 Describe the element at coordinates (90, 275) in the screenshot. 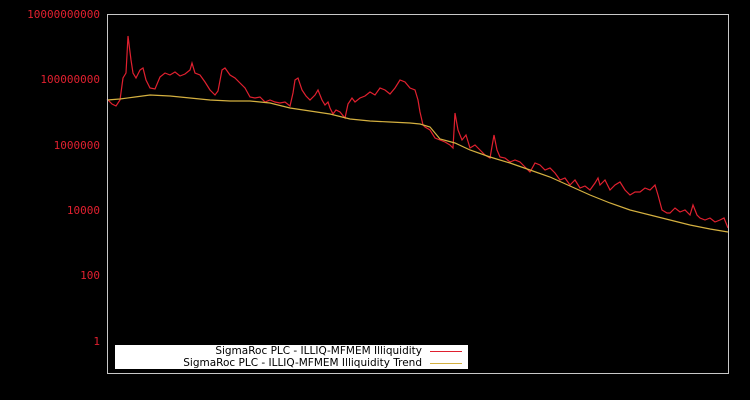

I see `y-tick-label: 100` at that location.